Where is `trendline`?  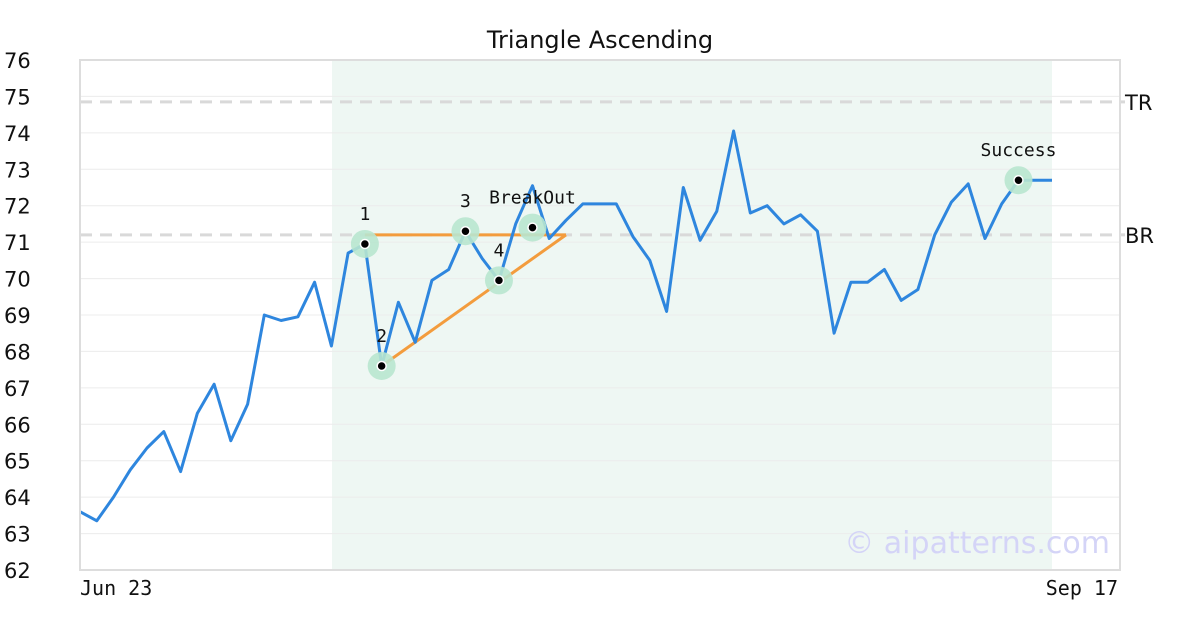 trendline is located at coordinates (473, 300).